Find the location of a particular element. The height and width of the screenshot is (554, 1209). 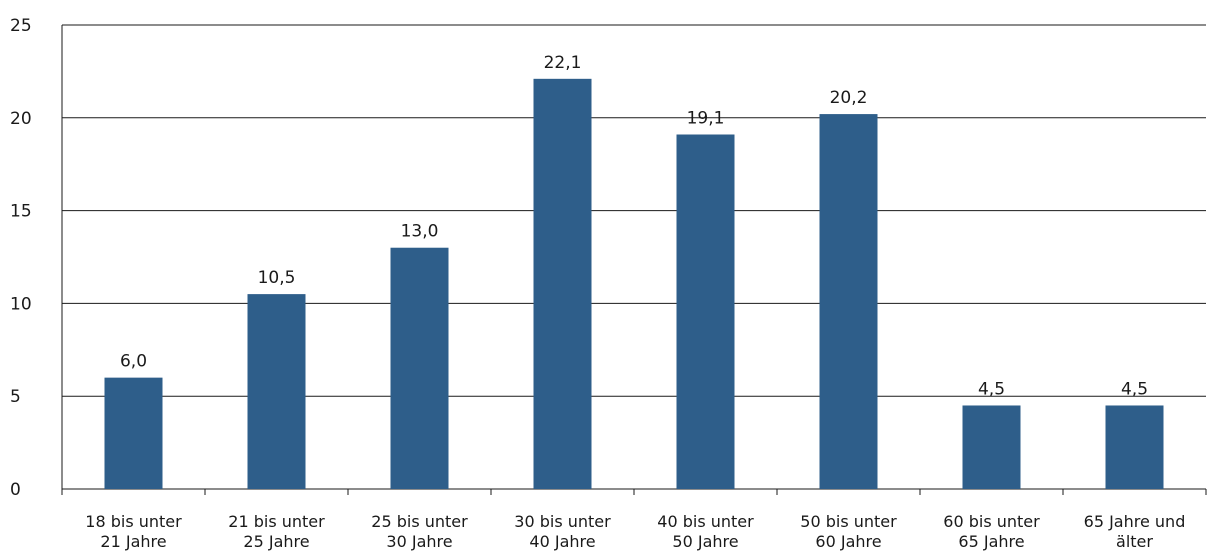

x-tick-label: 40 bis unter is located at coordinates (705, 521).